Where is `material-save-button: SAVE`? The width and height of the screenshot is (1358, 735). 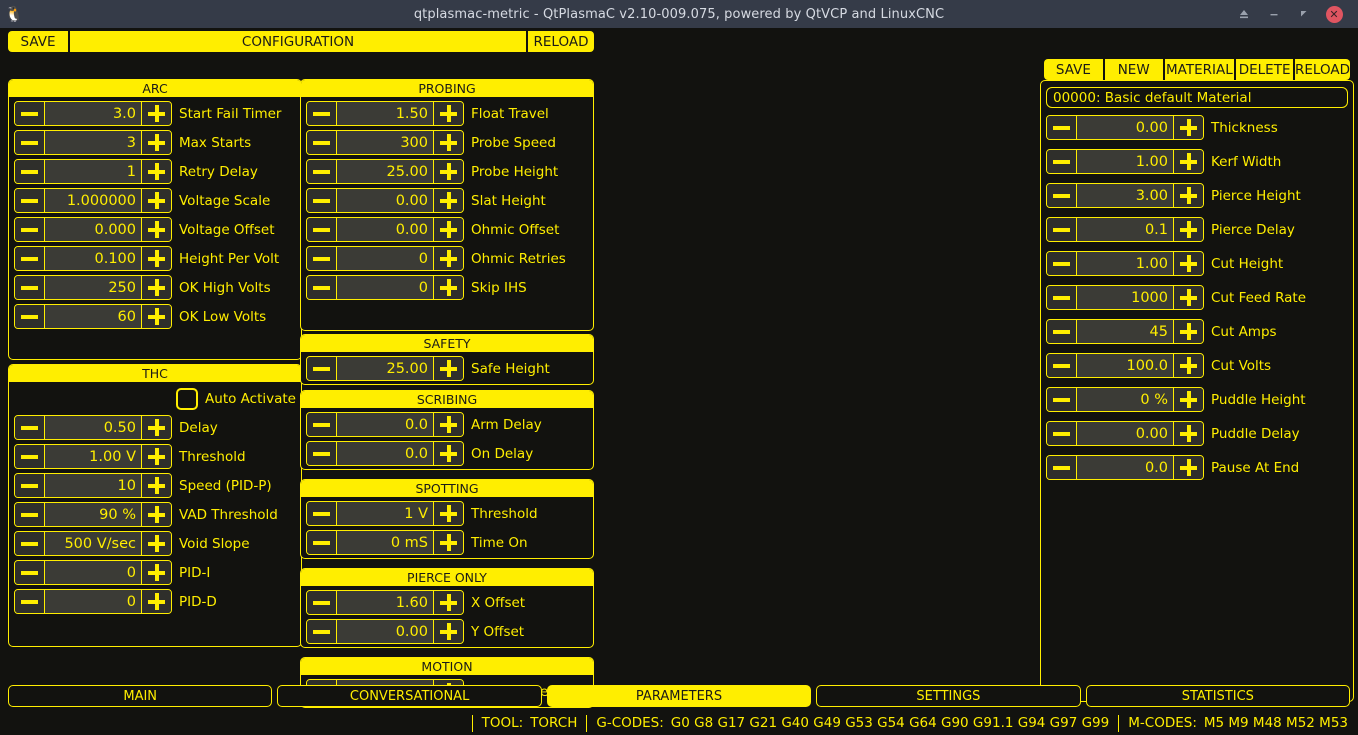
material-save-button: SAVE is located at coordinates (1073, 69).